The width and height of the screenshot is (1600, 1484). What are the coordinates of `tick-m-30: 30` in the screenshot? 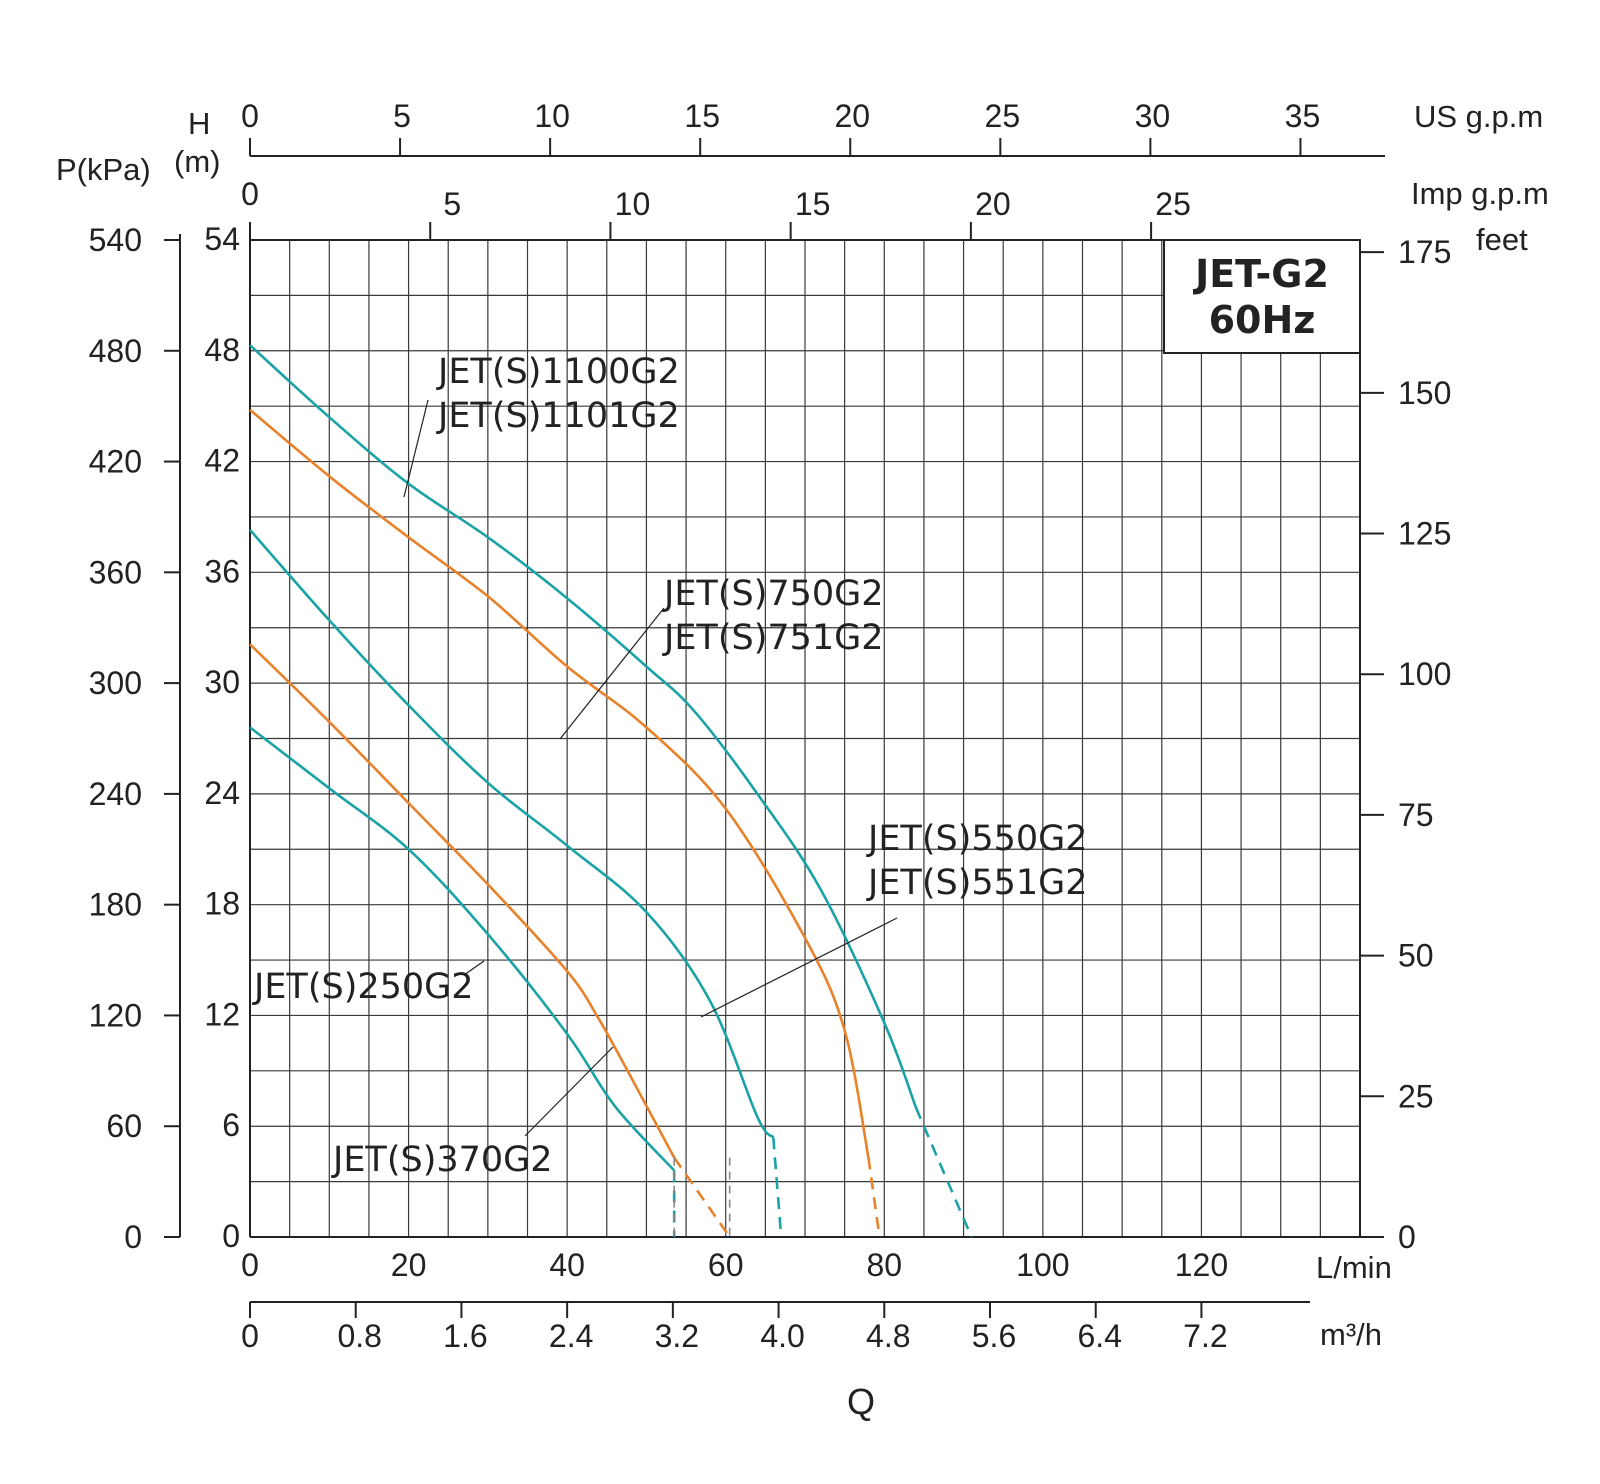 It's located at (222, 682).